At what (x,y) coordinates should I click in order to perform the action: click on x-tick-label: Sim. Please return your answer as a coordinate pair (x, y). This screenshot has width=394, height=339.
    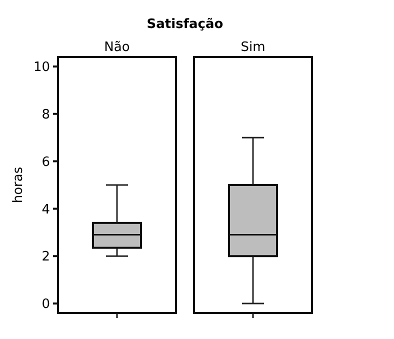
    Looking at the image, I should click on (253, 47).